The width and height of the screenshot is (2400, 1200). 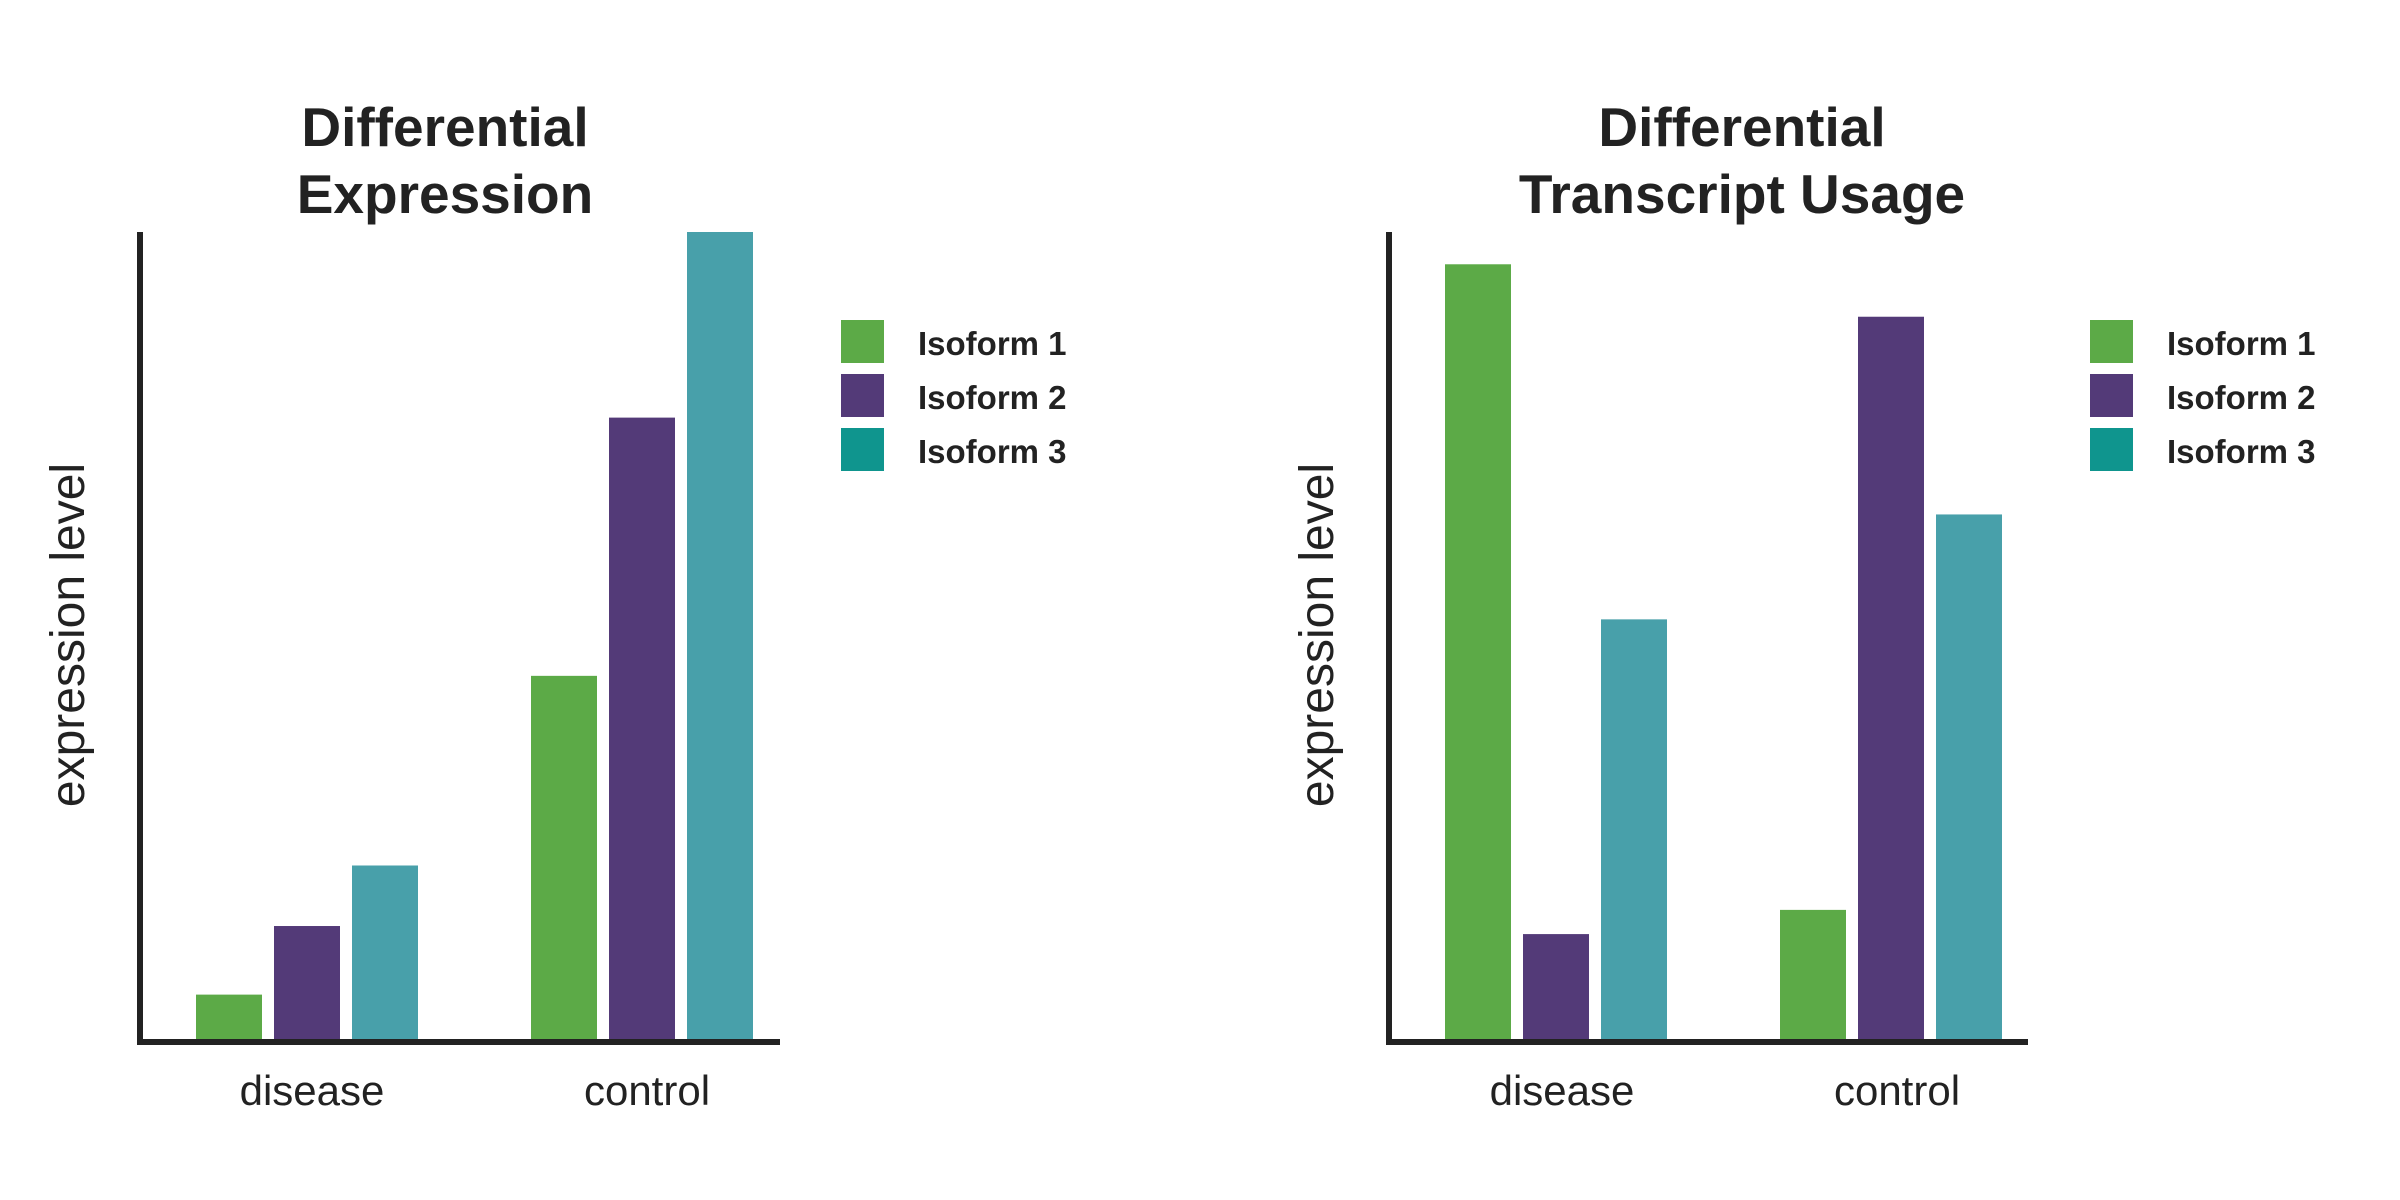 I want to click on chart-title-line-2: Expression, so click(x=445, y=194).